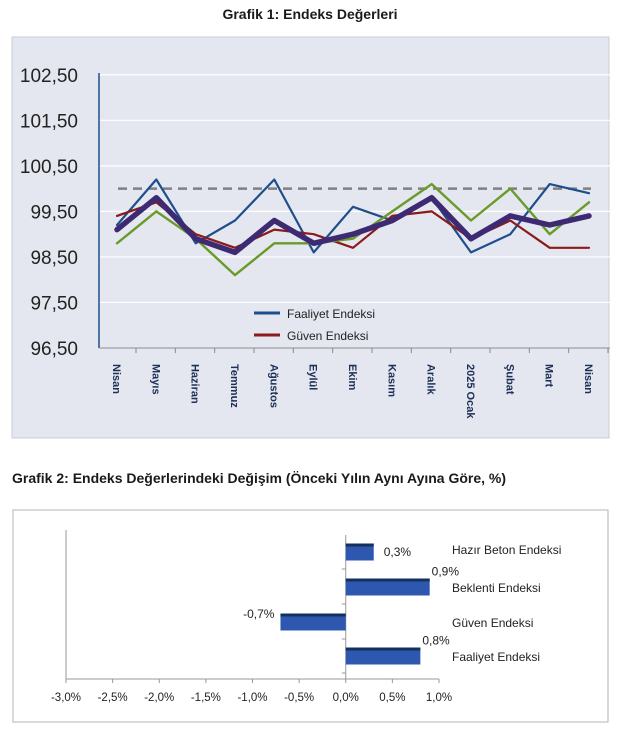 Image resolution: width=620 pixels, height=730 pixels. What do you see at coordinates (49, 121) in the screenshot?
I see `chart1-ytick-label: 101,50` at bounding box center [49, 121].